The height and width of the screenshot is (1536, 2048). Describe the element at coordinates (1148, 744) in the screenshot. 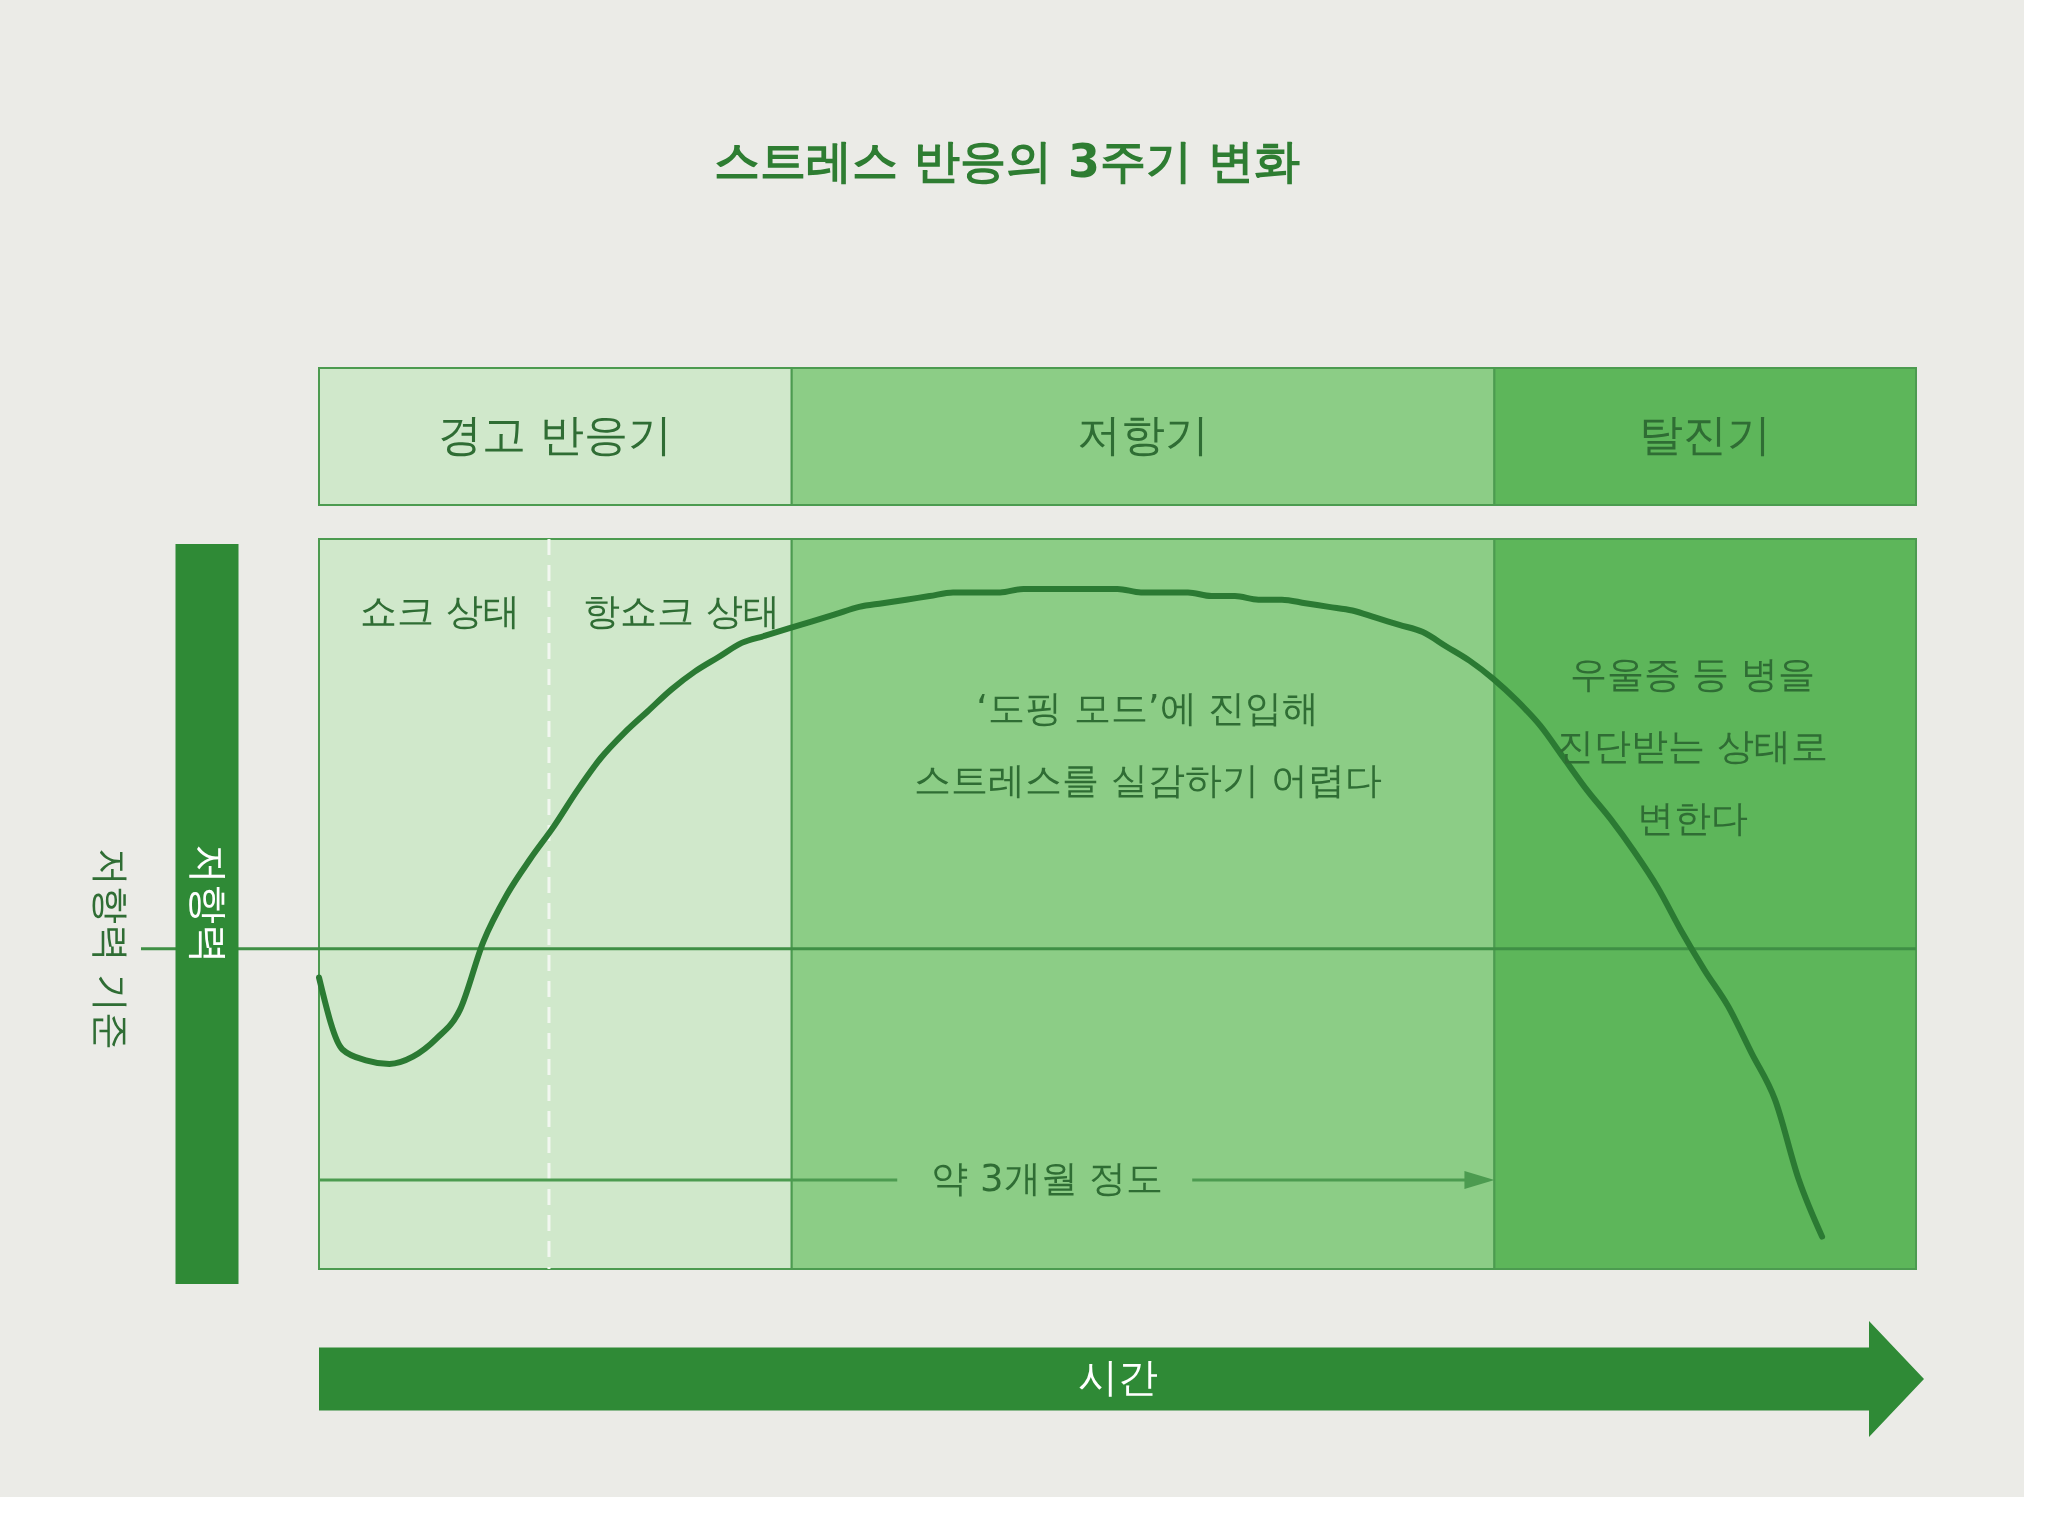

I see `annotation: ‘도핑 모드’에 진입해 스트레스를 실감하기 어렵다` at that location.